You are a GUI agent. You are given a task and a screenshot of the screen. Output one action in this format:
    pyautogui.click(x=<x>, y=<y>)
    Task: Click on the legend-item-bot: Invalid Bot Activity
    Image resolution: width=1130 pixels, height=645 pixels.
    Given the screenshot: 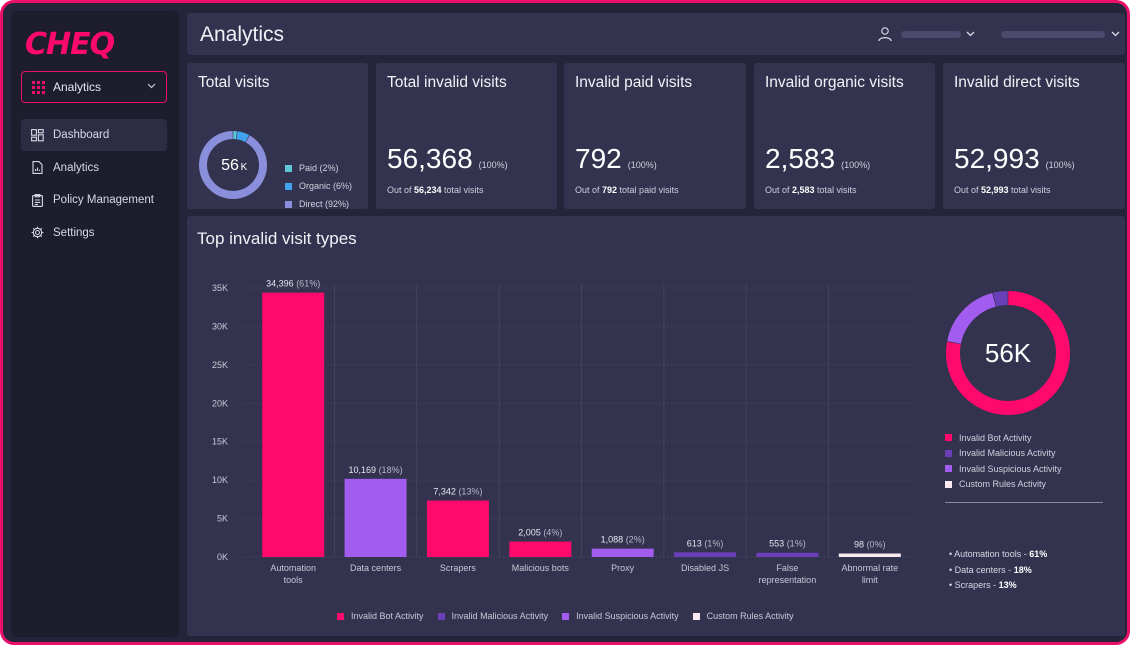 What is the action you would take?
    pyautogui.click(x=380, y=616)
    